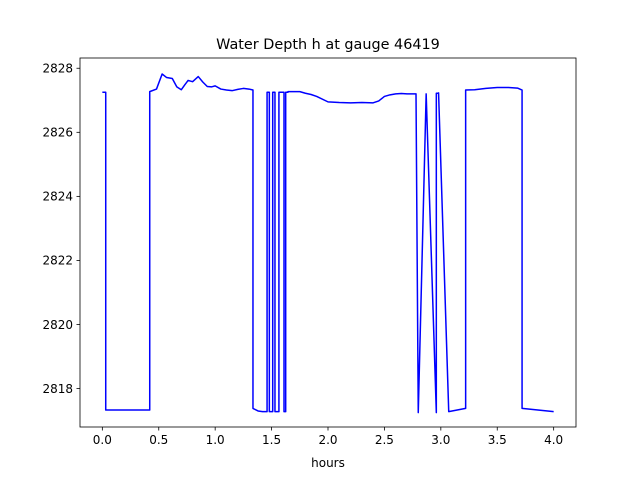 This screenshot has height=480, width=640. Describe the element at coordinates (440, 440) in the screenshot. I see `x-tick-label: 3.0` at that location.